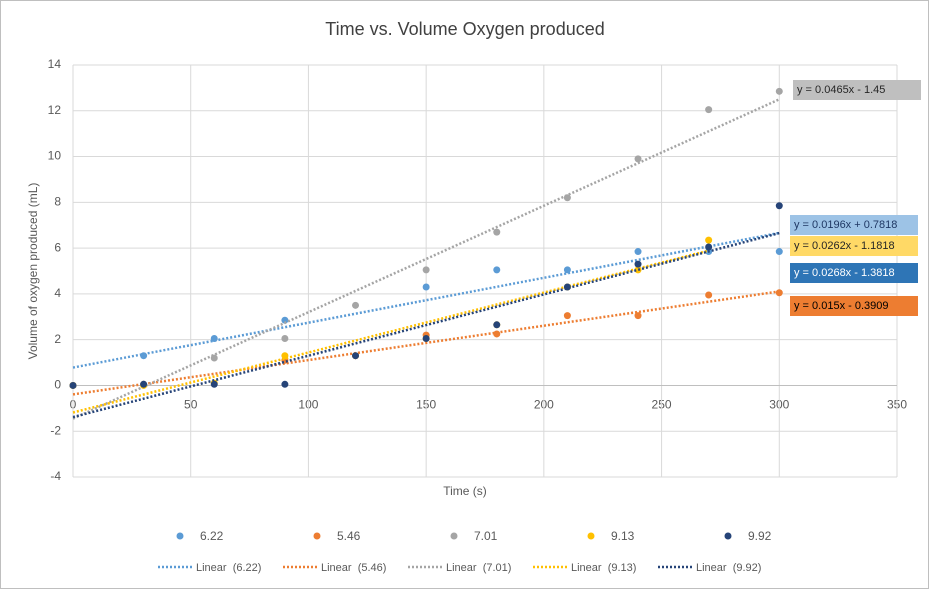 The width and height of the screenshot is (930, 590). What do you see at coordinates (465, 491) in the screenshot?
I see `x-axis-title: Time (s)` at bounding box center [465, 491].